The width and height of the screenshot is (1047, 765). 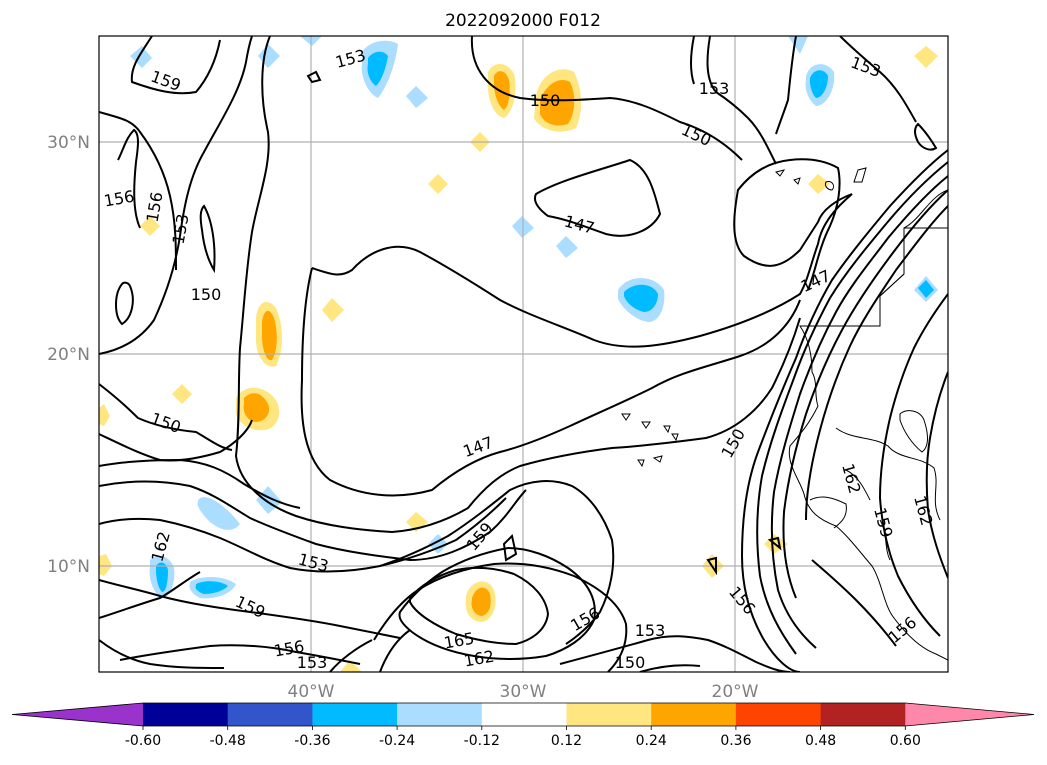 I want to click on lon-label-20w: 20°W, so click(x=735, y=692).